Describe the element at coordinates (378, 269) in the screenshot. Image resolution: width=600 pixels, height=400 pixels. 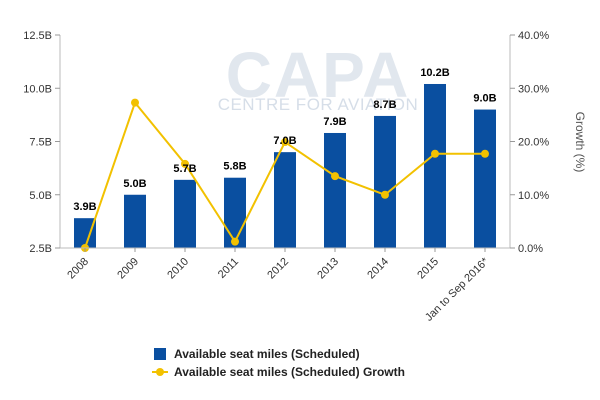
I see `x-tick-label: 2014` at that location.